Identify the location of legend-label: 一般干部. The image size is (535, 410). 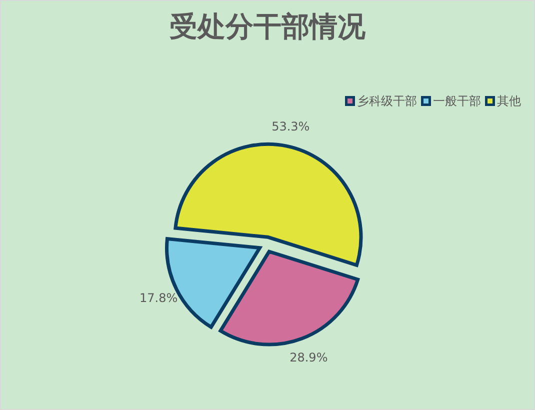
(457, 101).